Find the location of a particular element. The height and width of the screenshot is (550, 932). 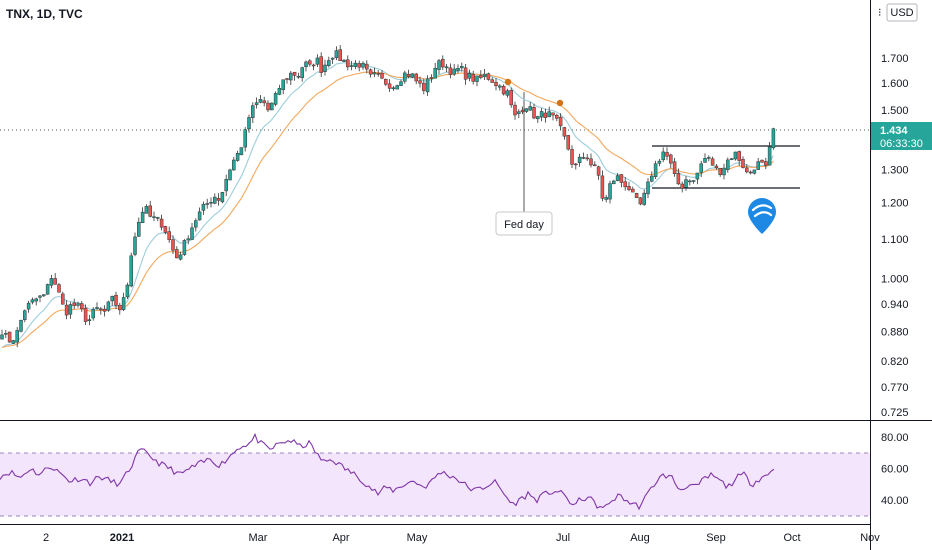

currency-label: USD is located at coordinates (901, 13).